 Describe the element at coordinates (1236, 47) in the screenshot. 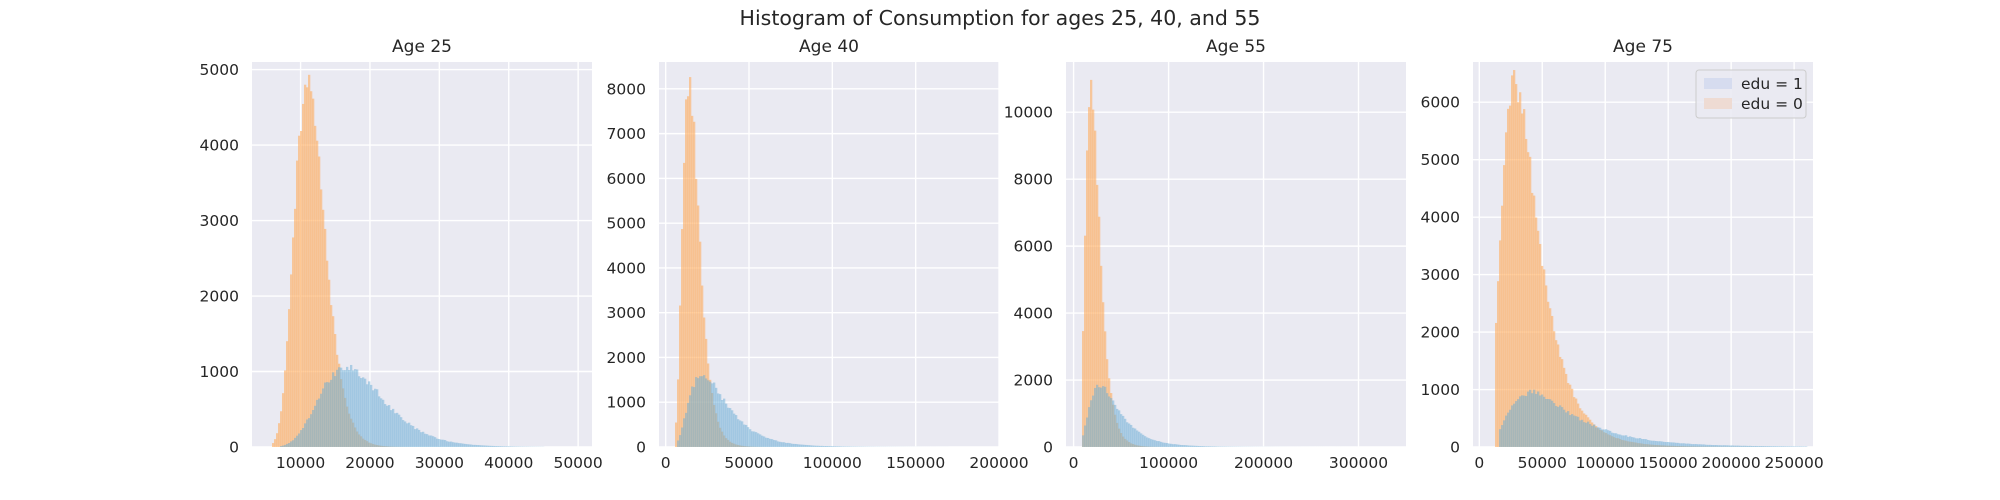

I see `panel-title: Age 55` at that location.